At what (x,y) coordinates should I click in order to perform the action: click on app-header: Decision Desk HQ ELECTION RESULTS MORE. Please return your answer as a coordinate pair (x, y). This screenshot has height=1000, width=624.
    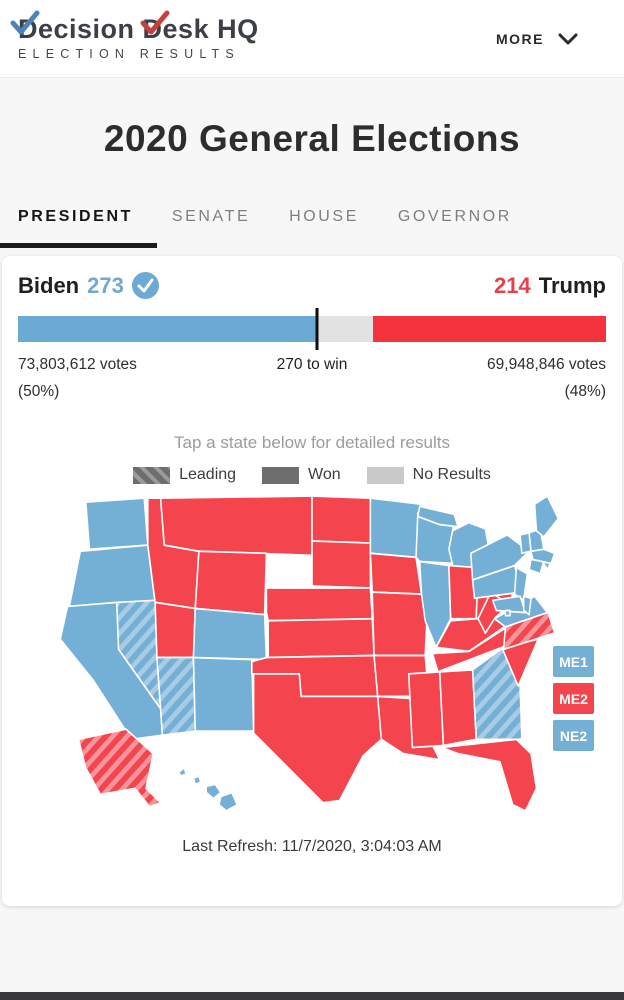
    Looking at the image, I should click on (312, 39).